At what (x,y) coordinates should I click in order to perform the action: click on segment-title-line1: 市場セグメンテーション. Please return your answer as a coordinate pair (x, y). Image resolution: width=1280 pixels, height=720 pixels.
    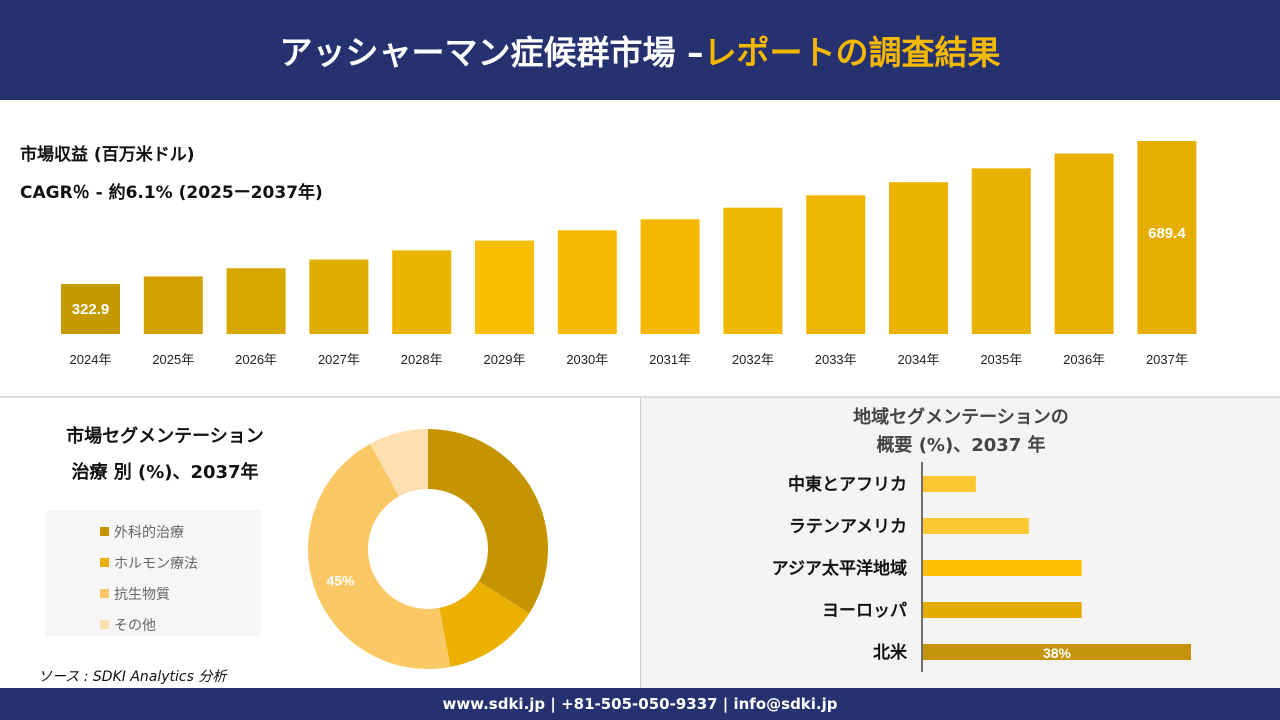
    Looking at the image, I should click on (165, 436).